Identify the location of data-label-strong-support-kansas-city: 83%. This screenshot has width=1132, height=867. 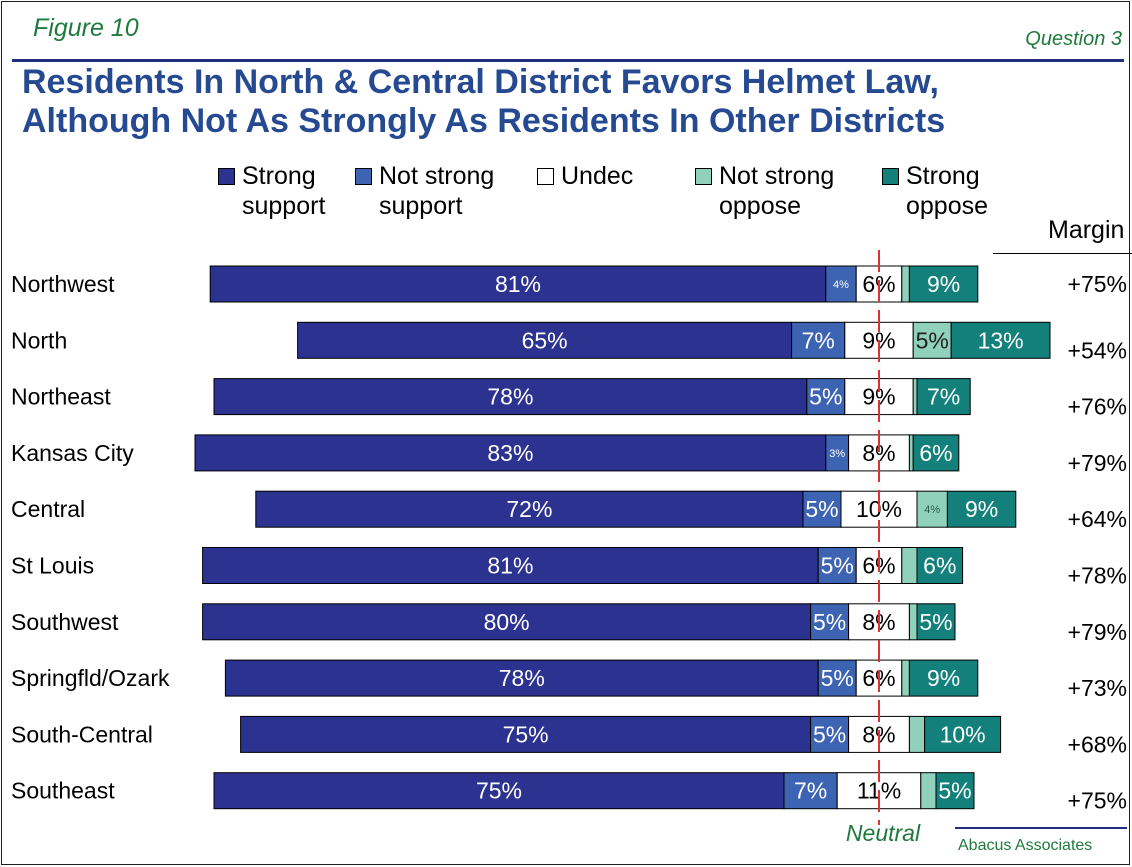
(510, 453).